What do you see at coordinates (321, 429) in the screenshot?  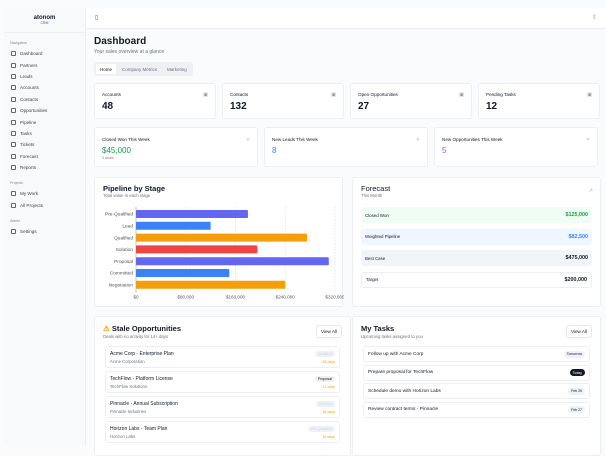 I see `stage-badge: Pre-Qualified` at bounding box center [321, 429].